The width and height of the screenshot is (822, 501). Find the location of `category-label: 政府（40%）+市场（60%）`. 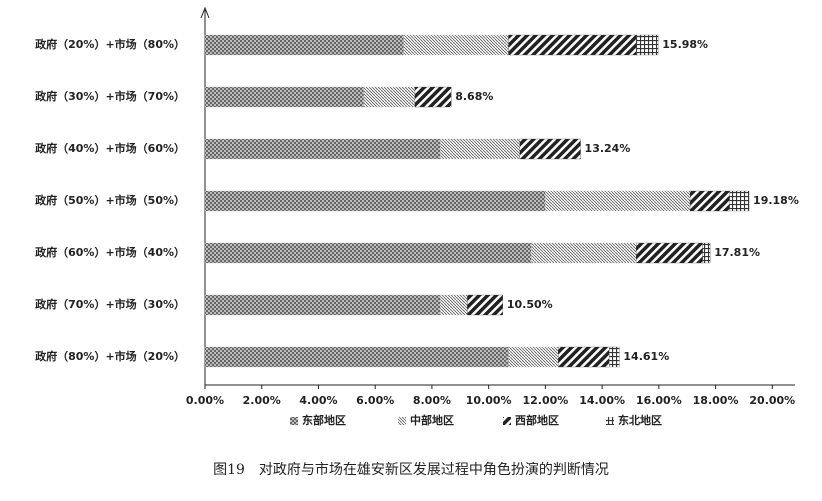

category-label: 政府（40%）+市场（60%） is located at coordinates (110, 148).